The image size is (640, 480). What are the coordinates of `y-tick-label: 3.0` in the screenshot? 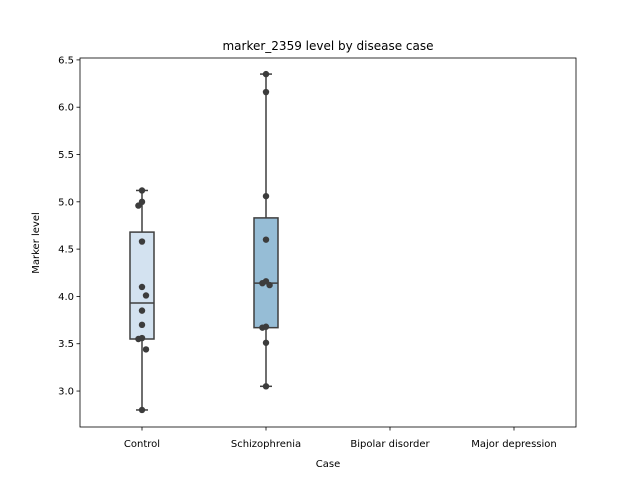 It's located at (66, 392).